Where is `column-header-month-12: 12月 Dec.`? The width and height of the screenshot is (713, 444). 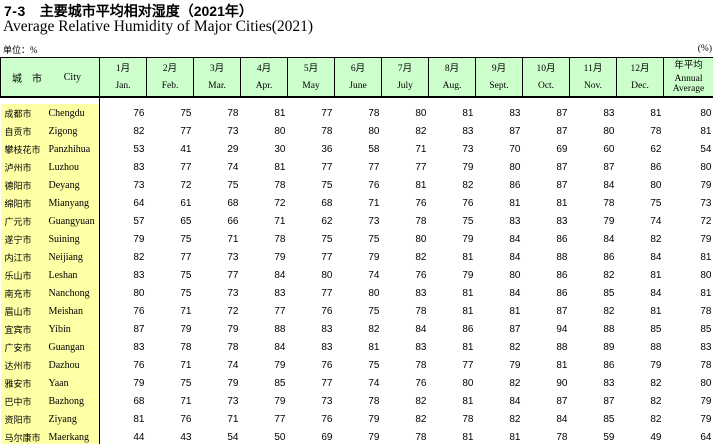 column-header-month-12: 12月 Dec. is located at coordinates (640, 77).